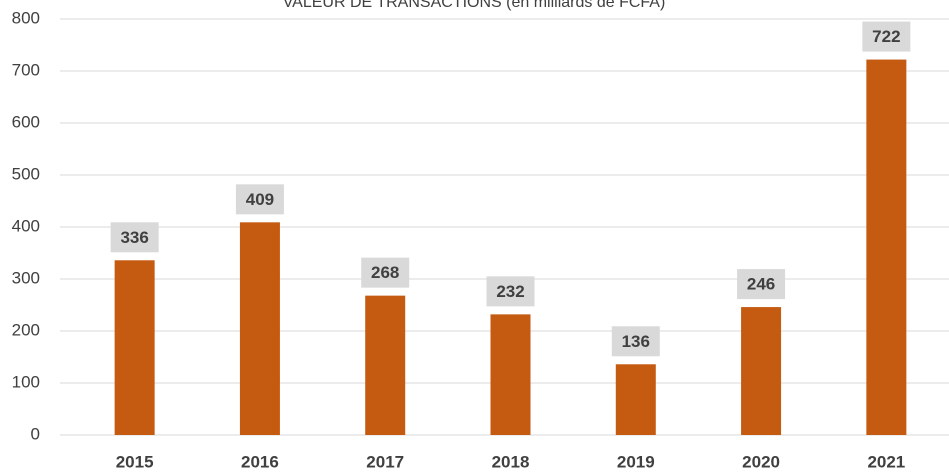 This screenshot has height=475, width=949. Describe the element at coordinates (886, 461) in the screenshot. I see `x-tick-label: 2021` at that location.